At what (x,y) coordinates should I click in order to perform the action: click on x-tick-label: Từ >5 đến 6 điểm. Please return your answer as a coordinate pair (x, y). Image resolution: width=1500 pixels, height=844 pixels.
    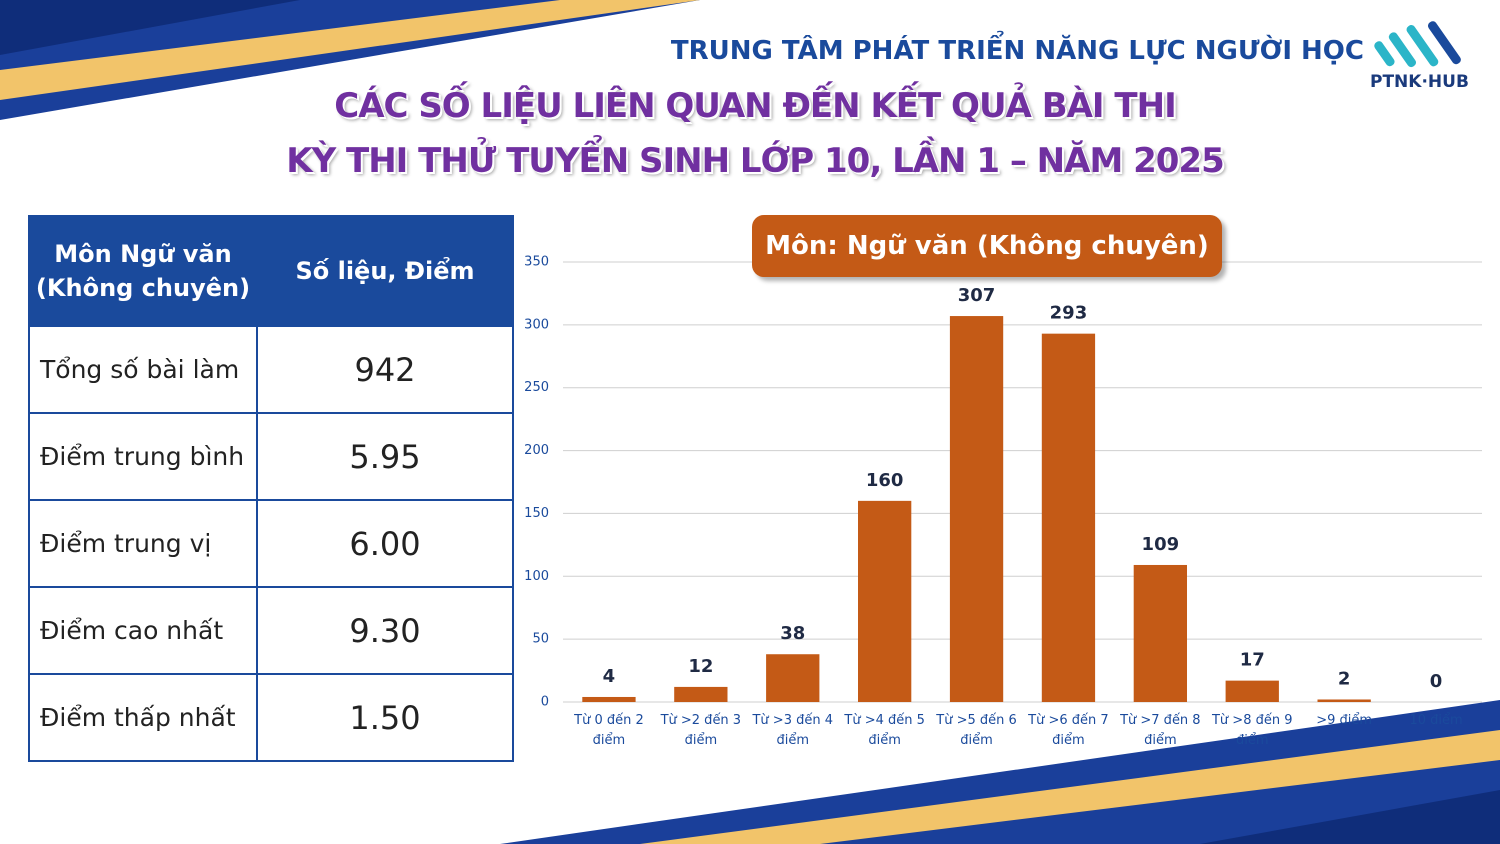
    Looking at the image, I should click on (976, 730).